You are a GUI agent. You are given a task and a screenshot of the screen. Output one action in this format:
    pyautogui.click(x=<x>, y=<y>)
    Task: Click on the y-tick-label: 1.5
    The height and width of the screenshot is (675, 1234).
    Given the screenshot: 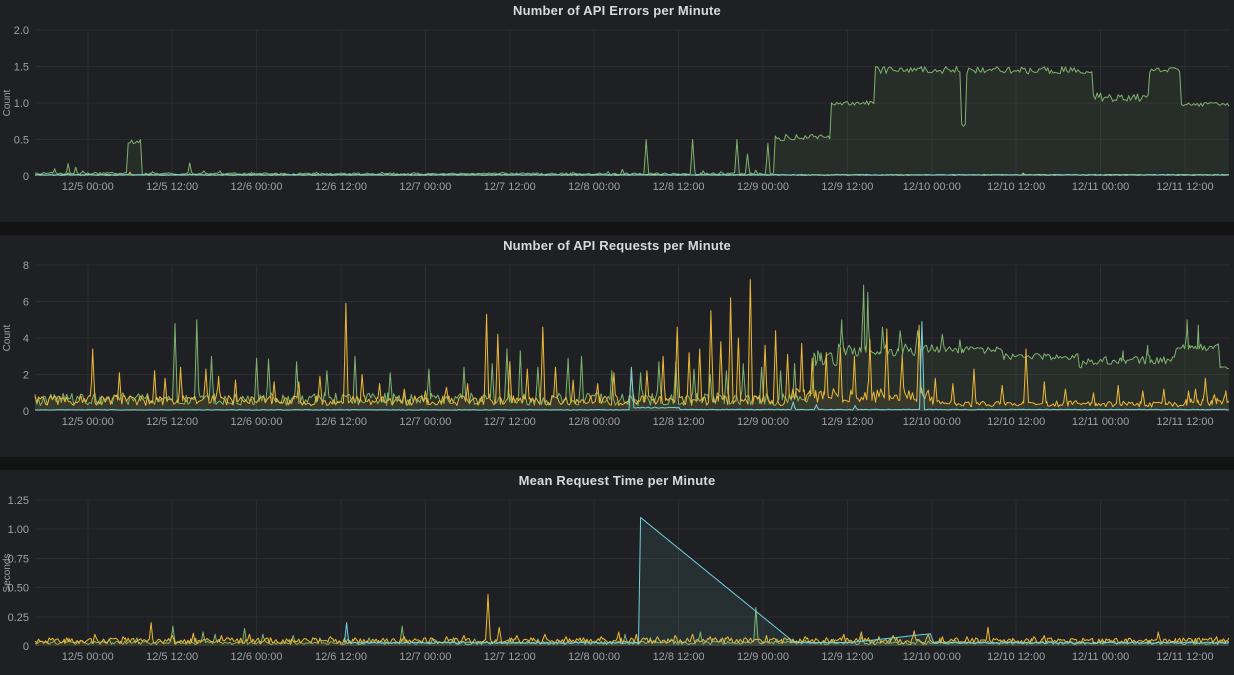 What is the action you would take?
    pyautogui.click(x=21, y=68)
    